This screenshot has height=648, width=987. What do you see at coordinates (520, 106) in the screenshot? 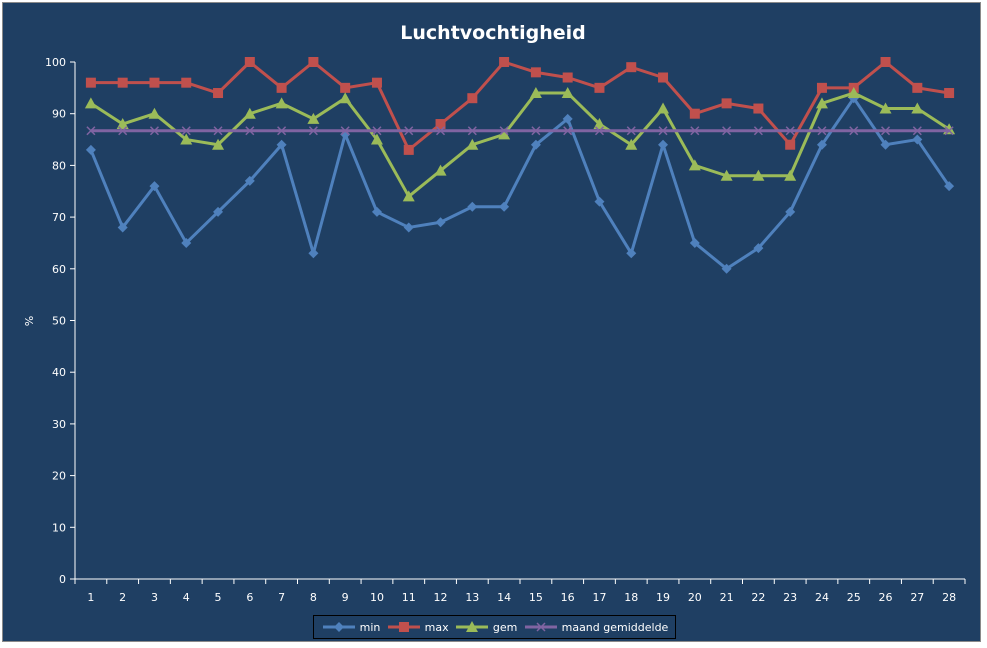
I see `series-line-max` at bounding box center [520, 106].